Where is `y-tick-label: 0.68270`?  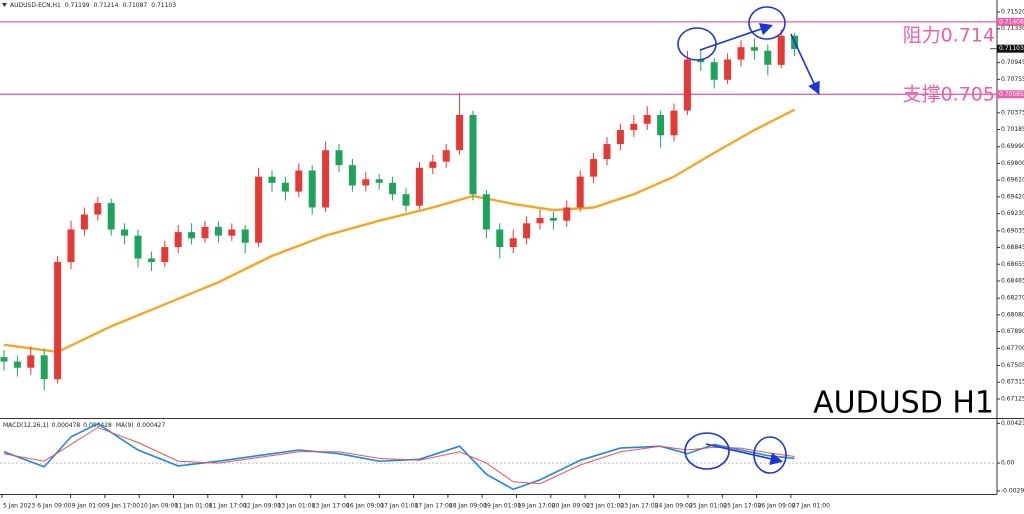
y-tick-label: 0.68270 is located at coordinates (1012, 298).